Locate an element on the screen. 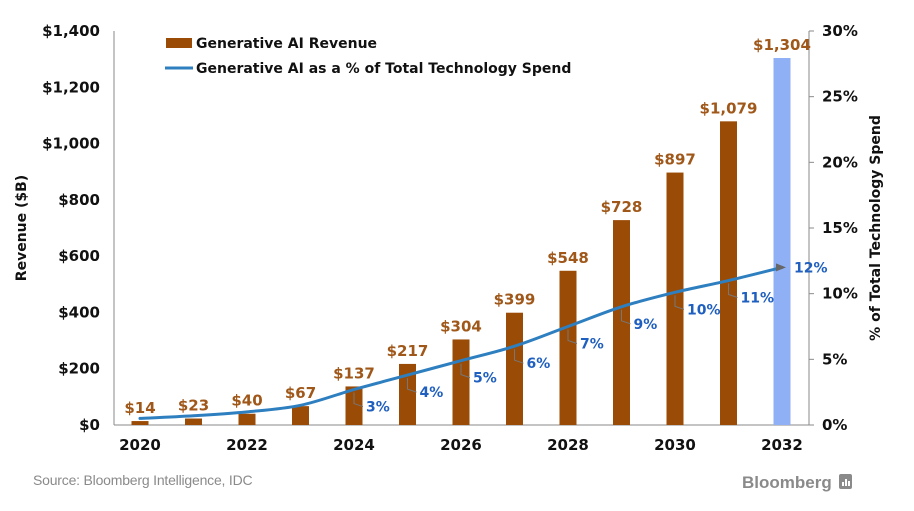 The width and height of the screenshot is (914, 511). bar-value-label: $548 is located at coordinates (568, 258).